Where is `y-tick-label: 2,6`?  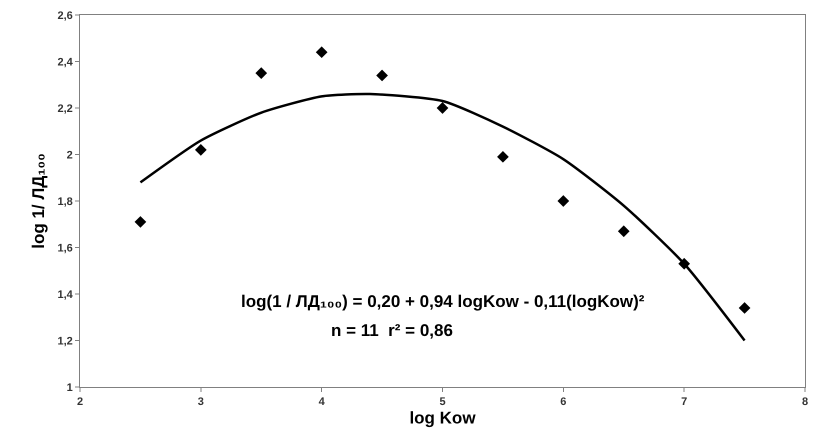 y-tick-label: 2,6 is located at coordinates (65, 16).